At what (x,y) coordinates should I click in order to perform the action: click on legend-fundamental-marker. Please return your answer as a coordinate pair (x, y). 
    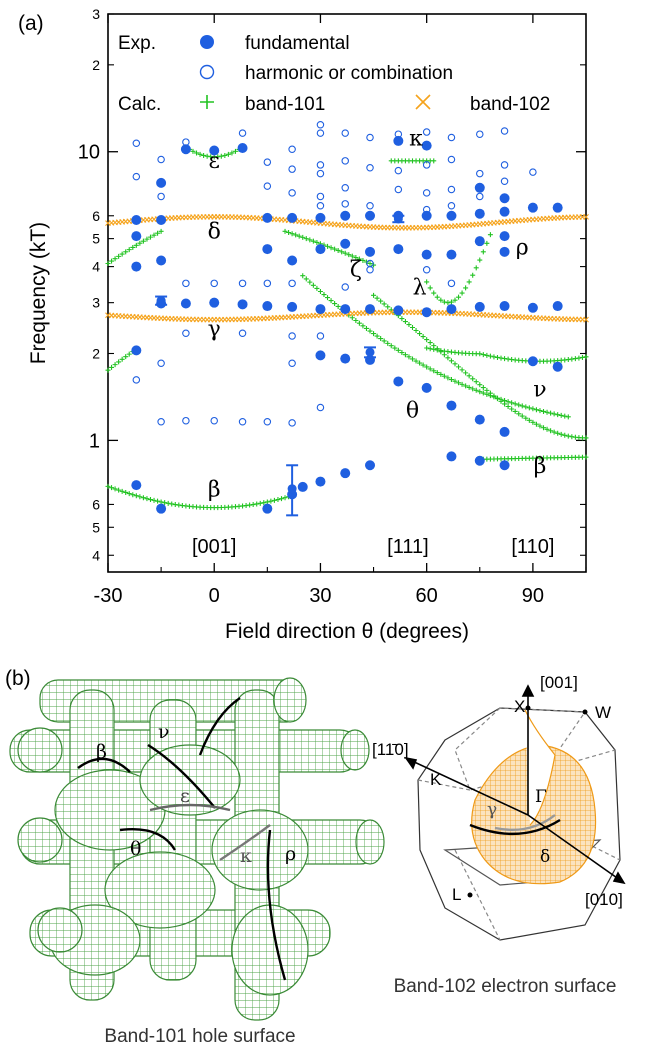
    Looking at the image, I should click on (207, 42).